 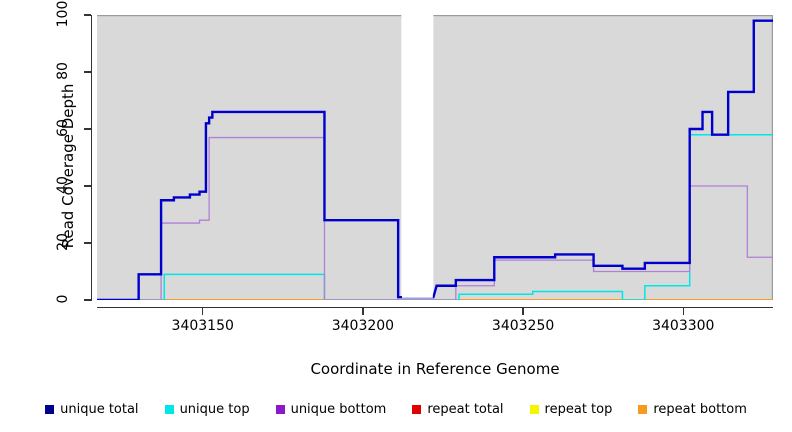 I want to click on x-axis-line, so click(x=435, y=308).